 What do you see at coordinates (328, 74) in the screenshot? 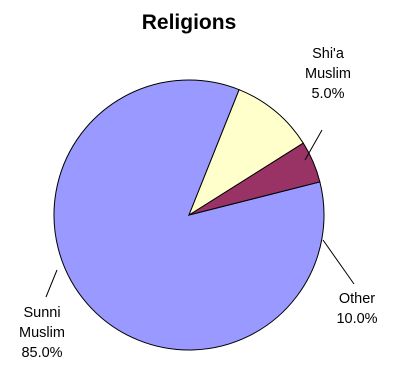
I see `category-label-shia: Muslim` at bounding box center [328, 74].